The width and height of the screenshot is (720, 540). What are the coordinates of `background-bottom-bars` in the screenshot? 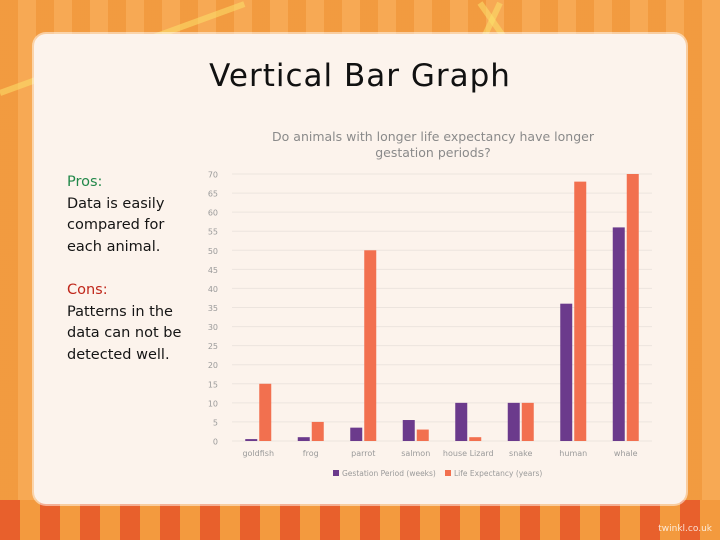 It's located at (360, 520).